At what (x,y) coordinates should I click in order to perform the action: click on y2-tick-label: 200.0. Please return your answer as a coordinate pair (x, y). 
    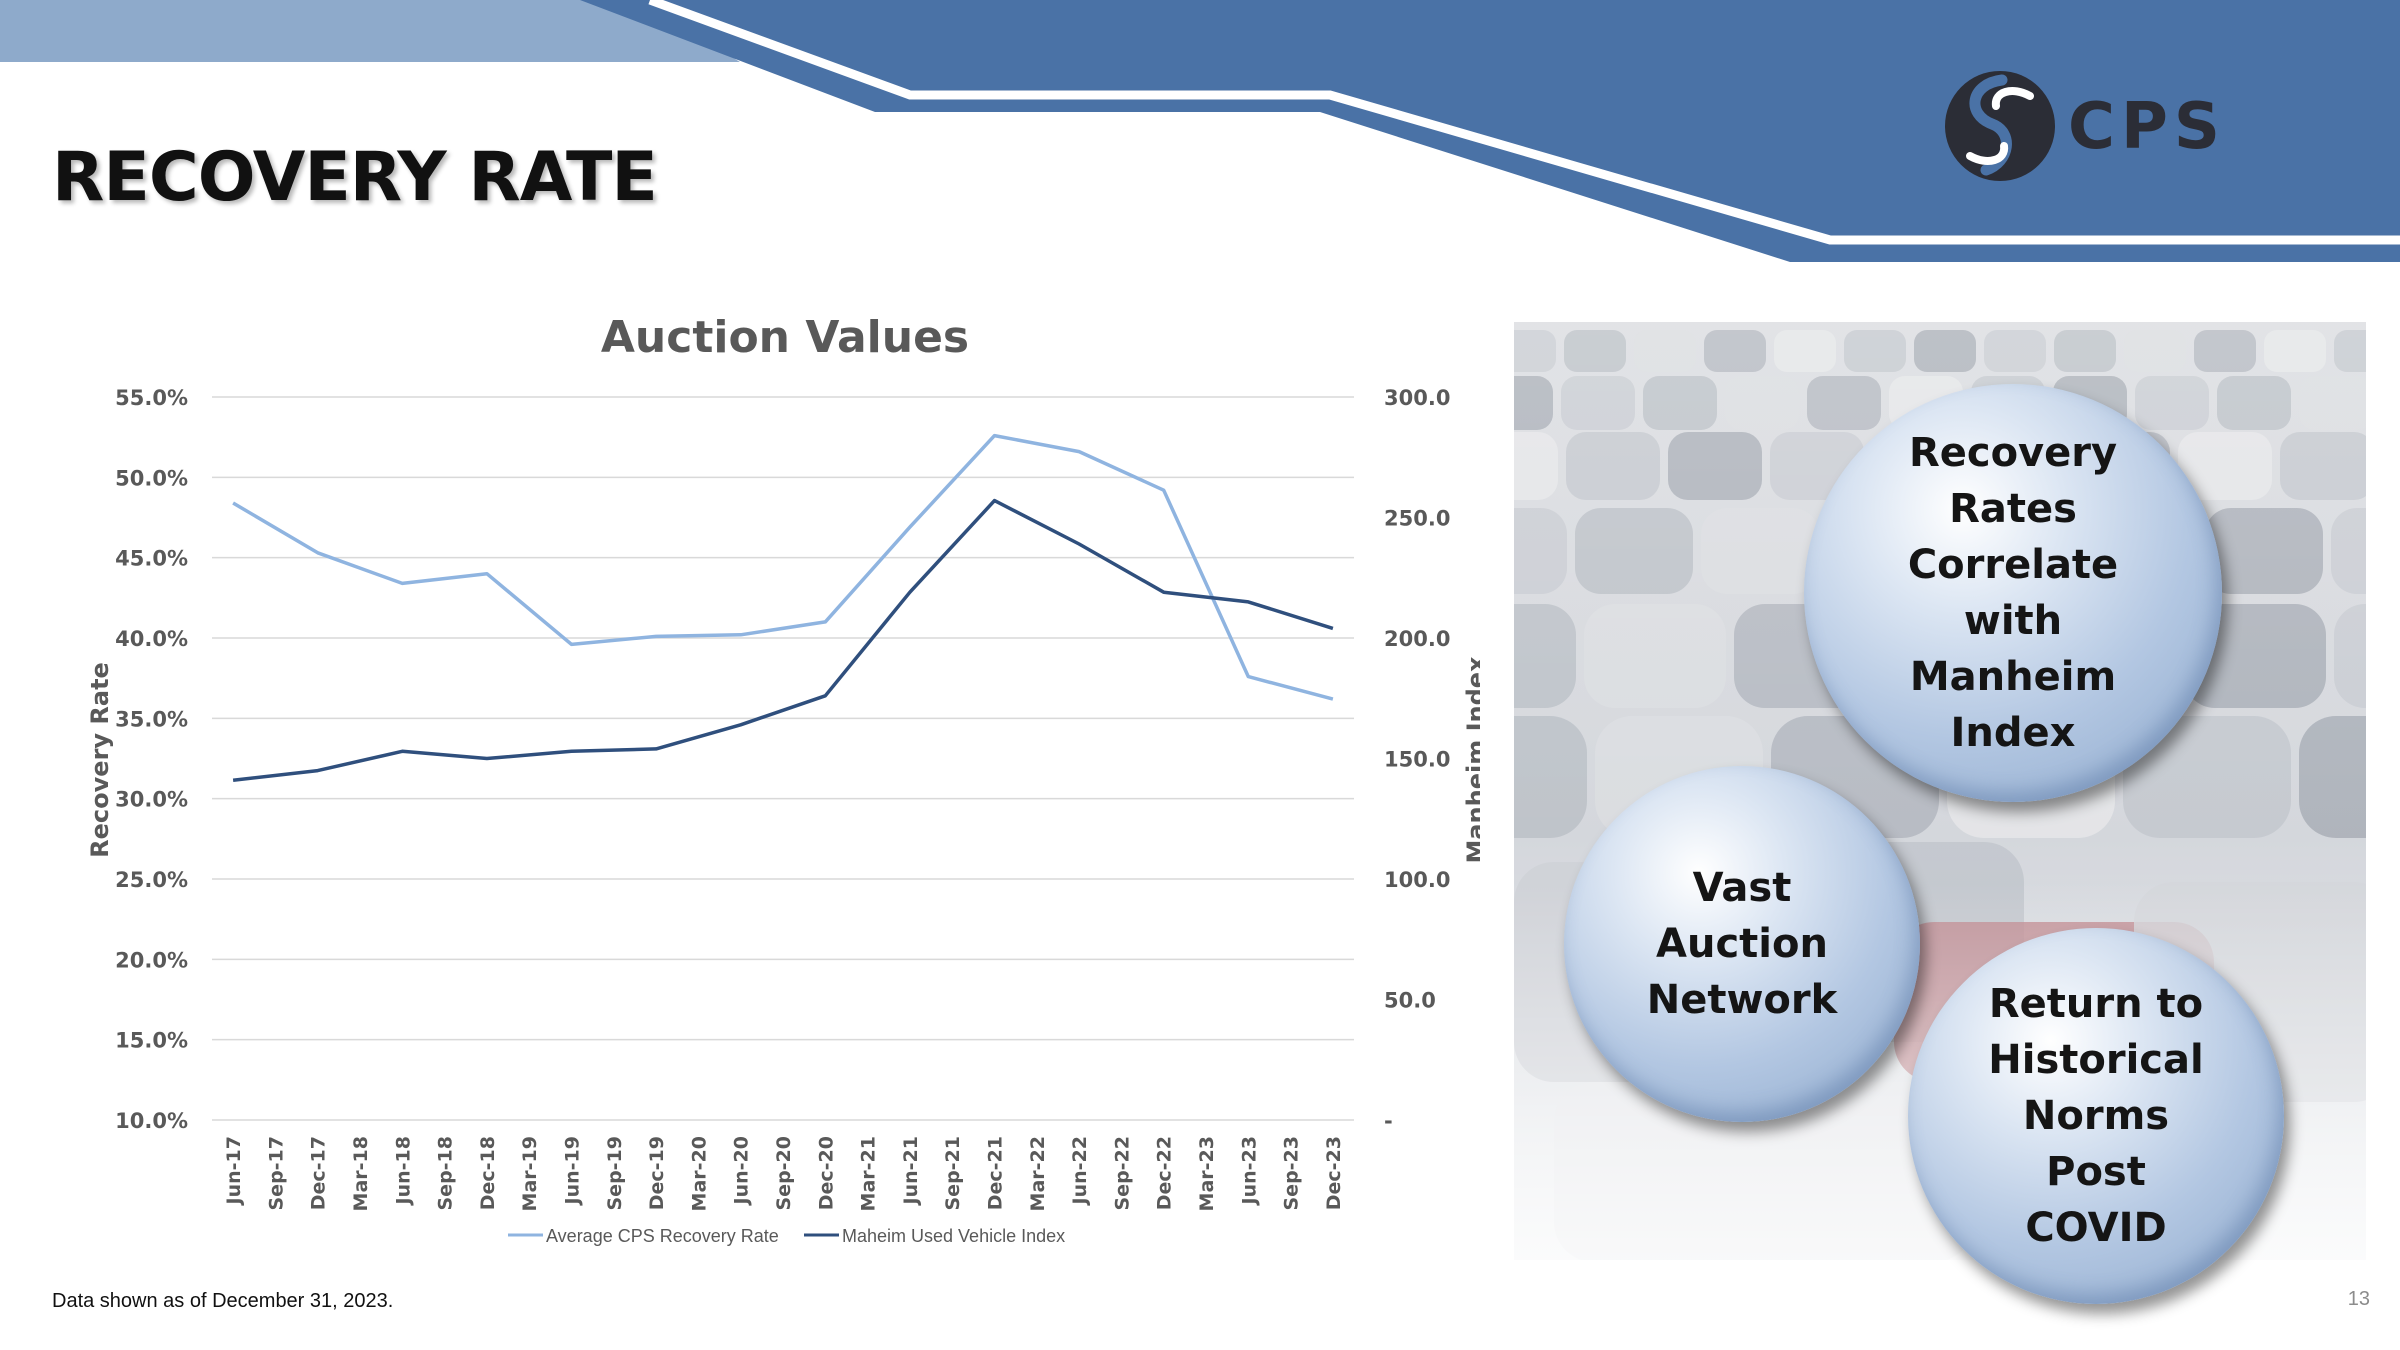
    Looking at the image, I should click on (1417, 639).